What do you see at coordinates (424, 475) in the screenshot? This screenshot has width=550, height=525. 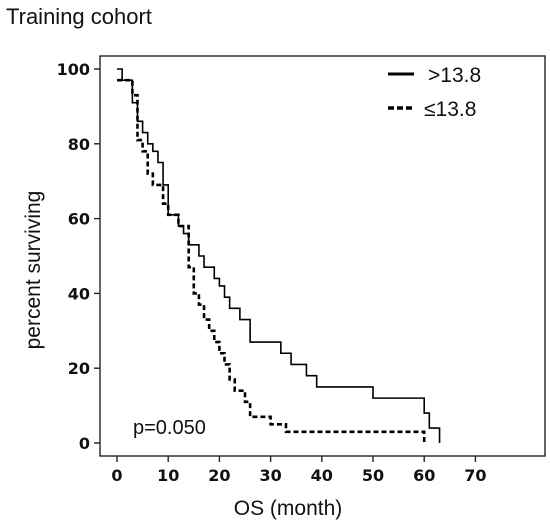 I see `x-tick-label: 60` at bounding box center [424, 475].